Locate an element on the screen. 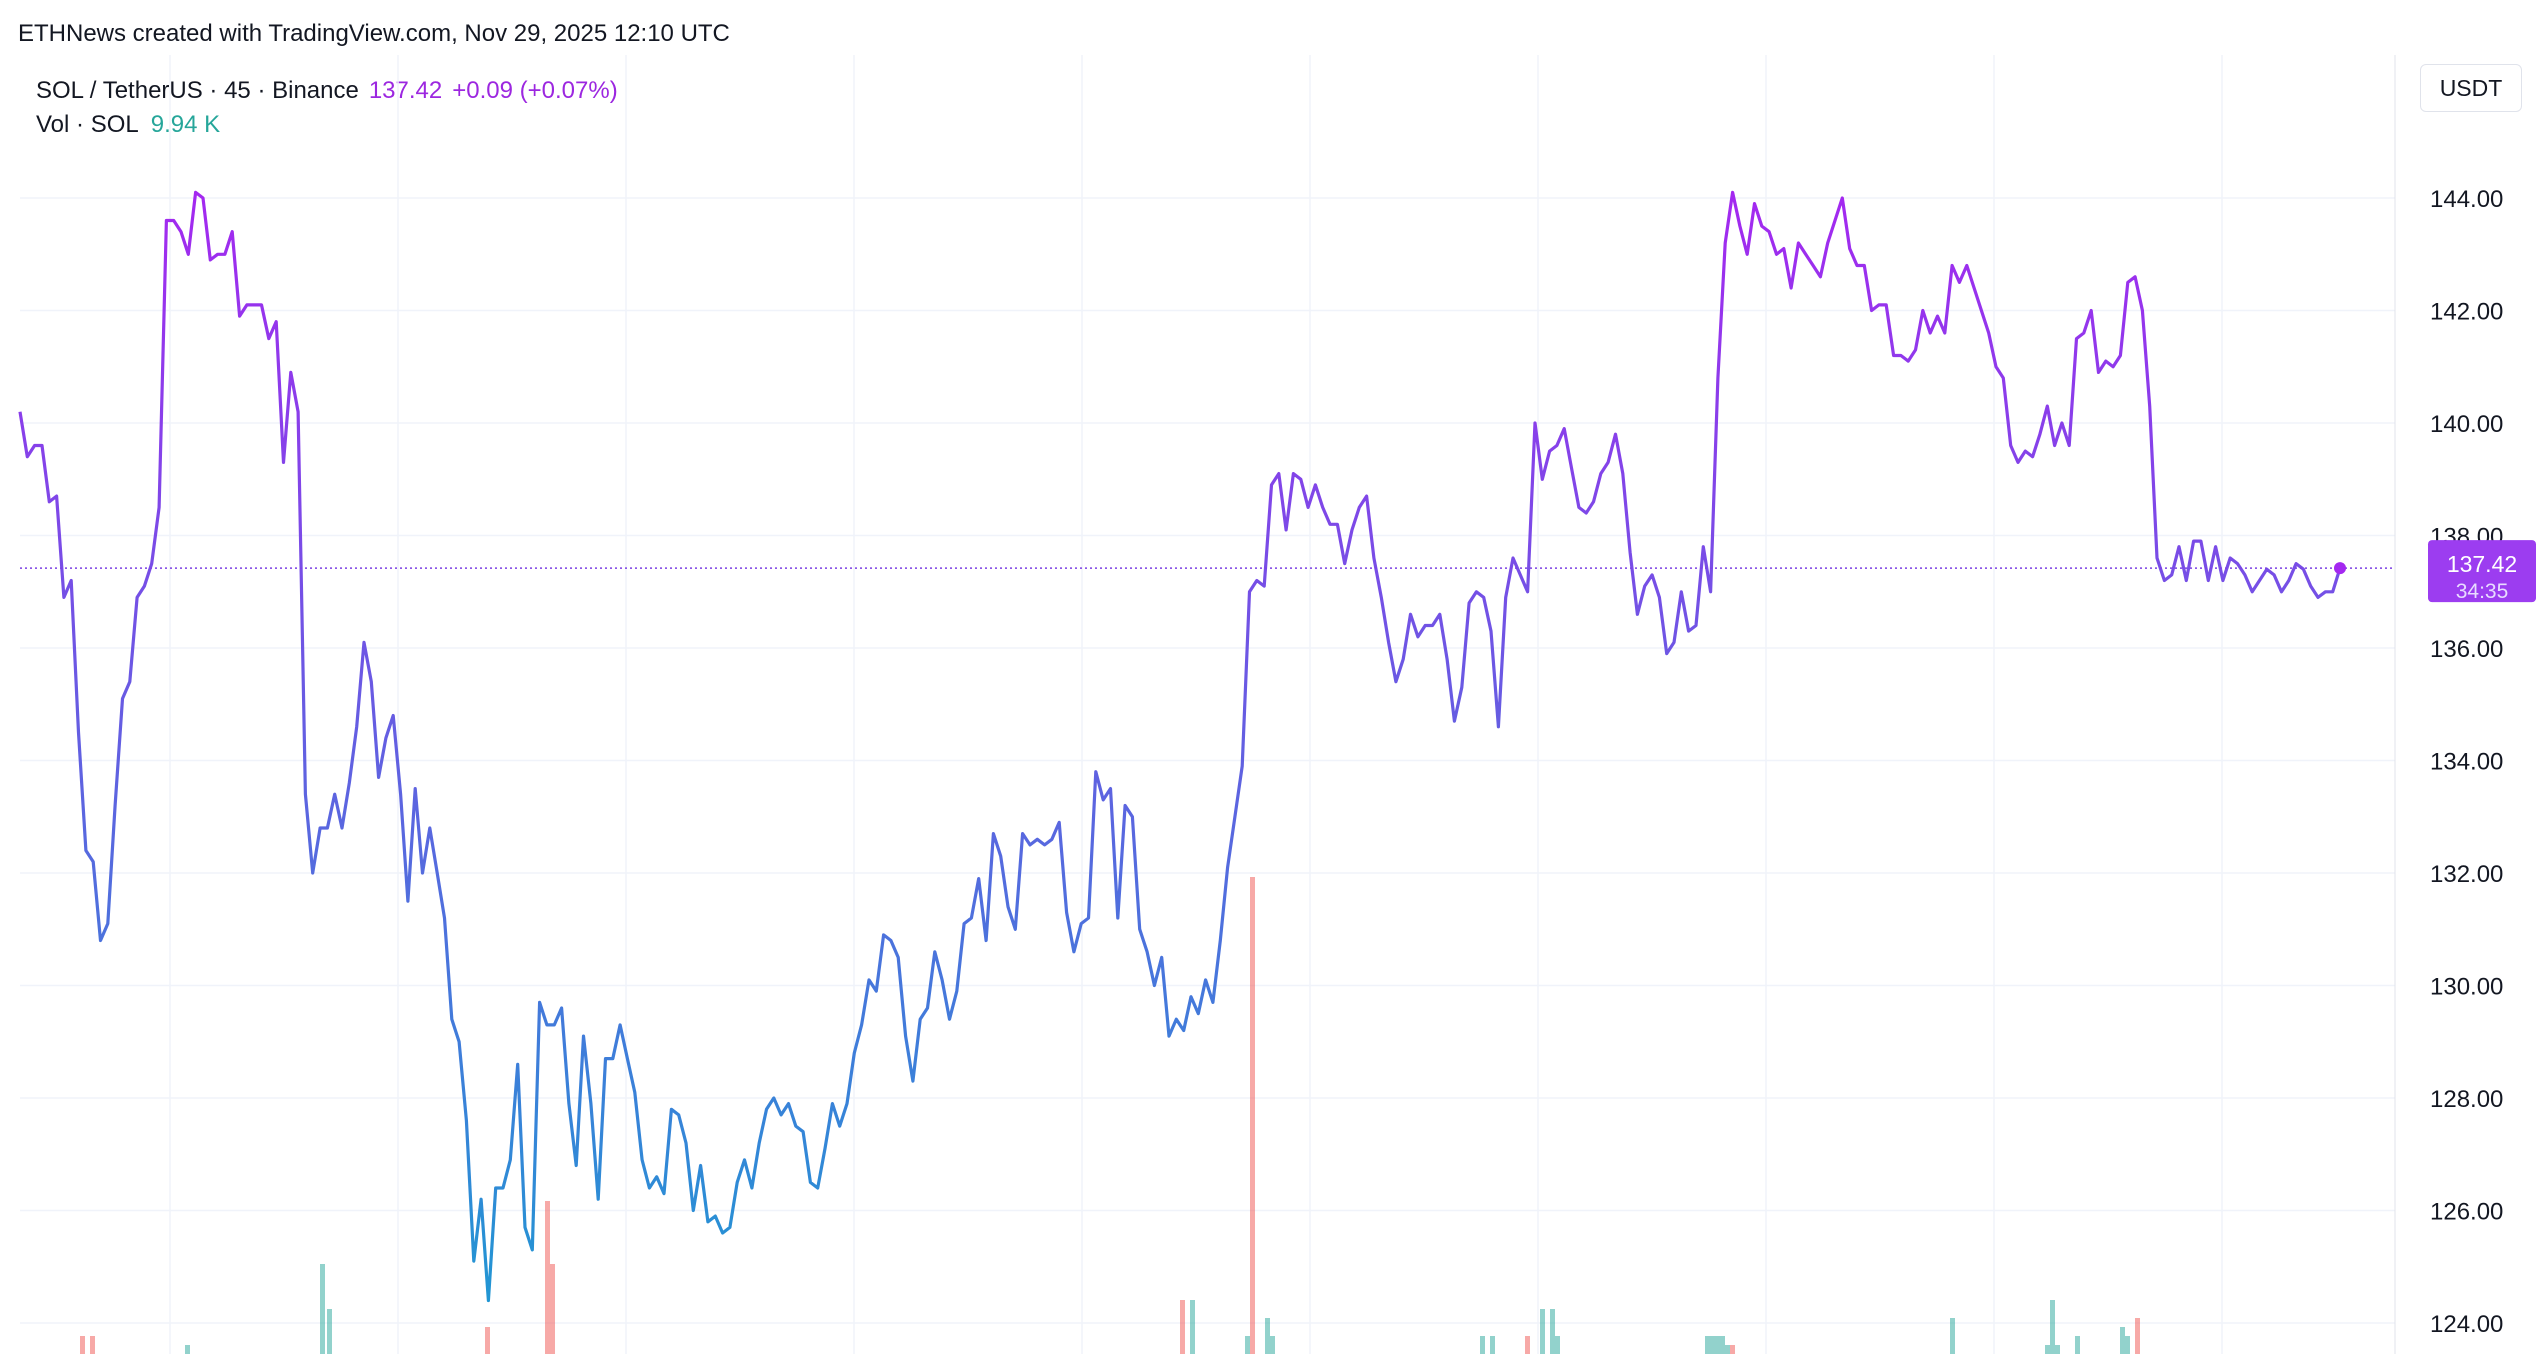 The height and width of the screenshot is (1354, 2546). y-tick-label: 130.00 is located at coordinates (2466, 987).